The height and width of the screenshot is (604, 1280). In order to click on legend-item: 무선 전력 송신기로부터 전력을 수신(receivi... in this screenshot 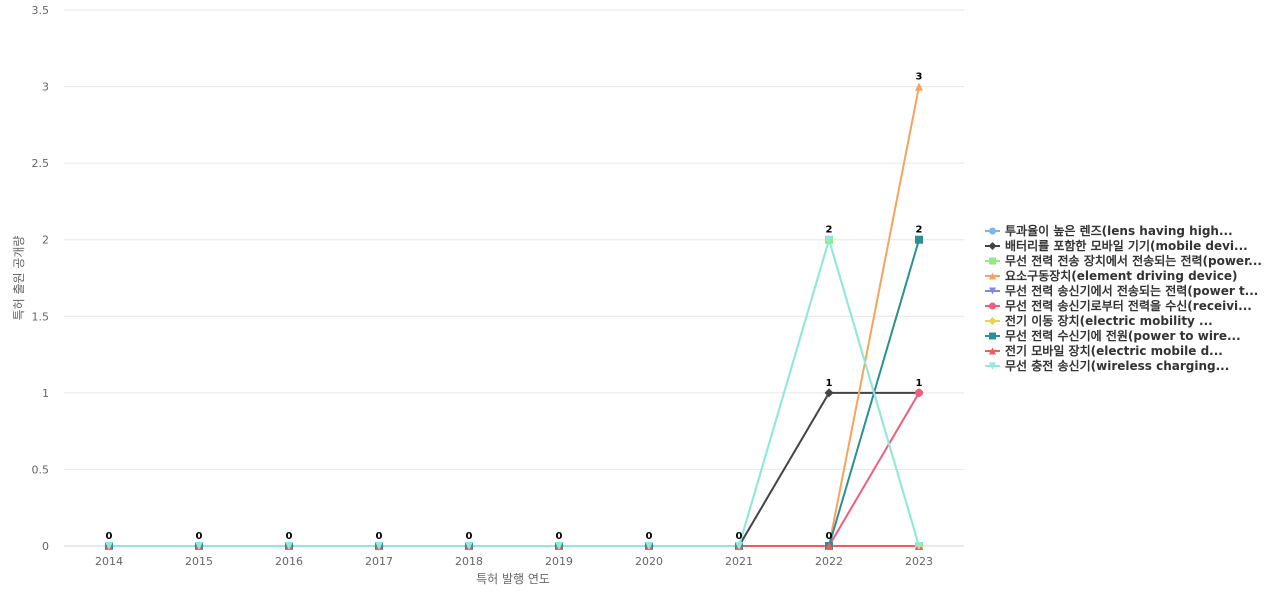, I will do `click(1118, 305)`.